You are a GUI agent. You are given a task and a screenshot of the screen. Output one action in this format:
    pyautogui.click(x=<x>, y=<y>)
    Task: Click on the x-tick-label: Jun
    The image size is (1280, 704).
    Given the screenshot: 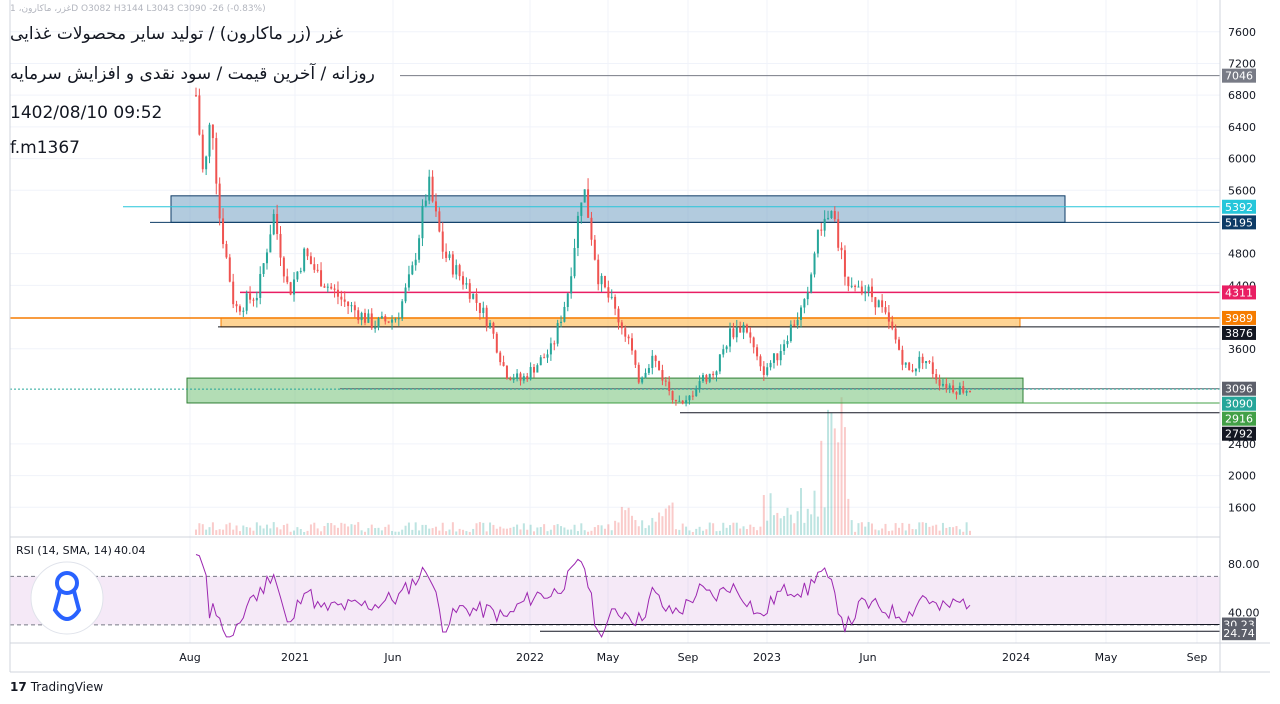 What is the action you would take?
    pyautogui.click(x=867, y=657)
    